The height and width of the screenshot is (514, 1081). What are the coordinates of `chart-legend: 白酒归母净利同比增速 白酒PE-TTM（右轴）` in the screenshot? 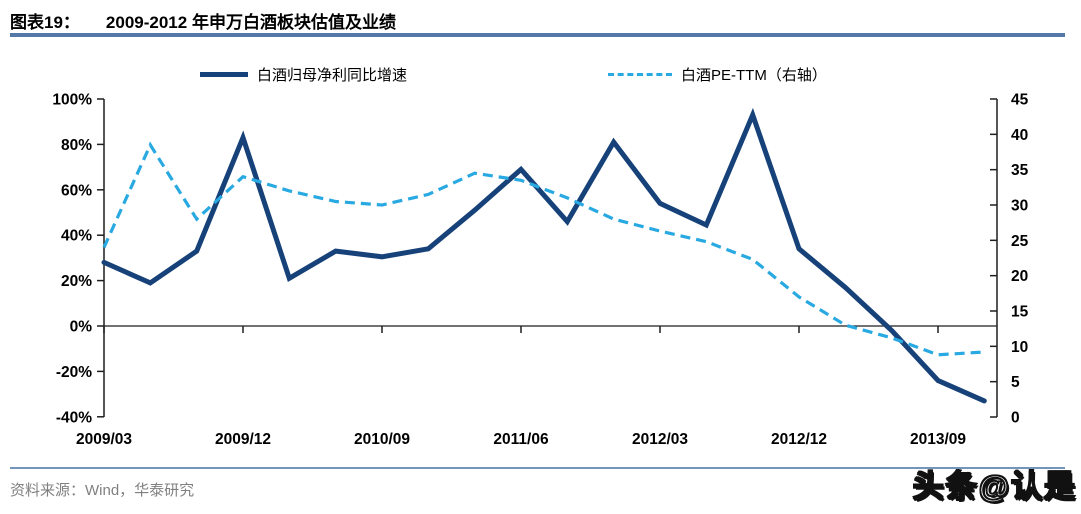 It's located at (540, 74).